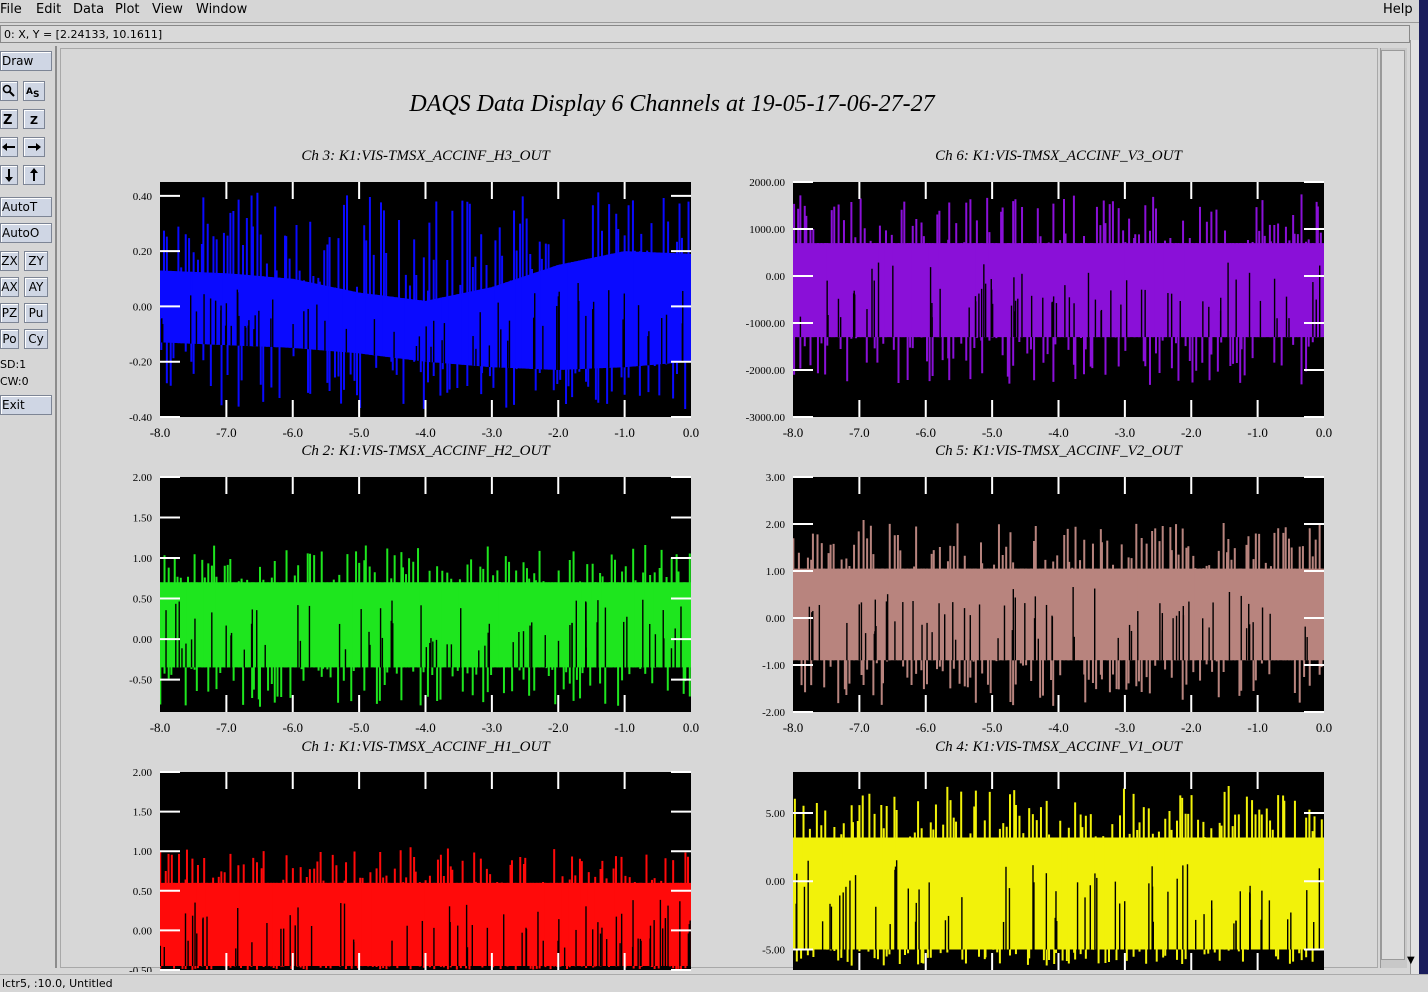 This screenshot has height=992, width=1428. Describe the element at coordinates (140, 418) in the screenshot. I see `y-tick-label: -0.40` at that location.